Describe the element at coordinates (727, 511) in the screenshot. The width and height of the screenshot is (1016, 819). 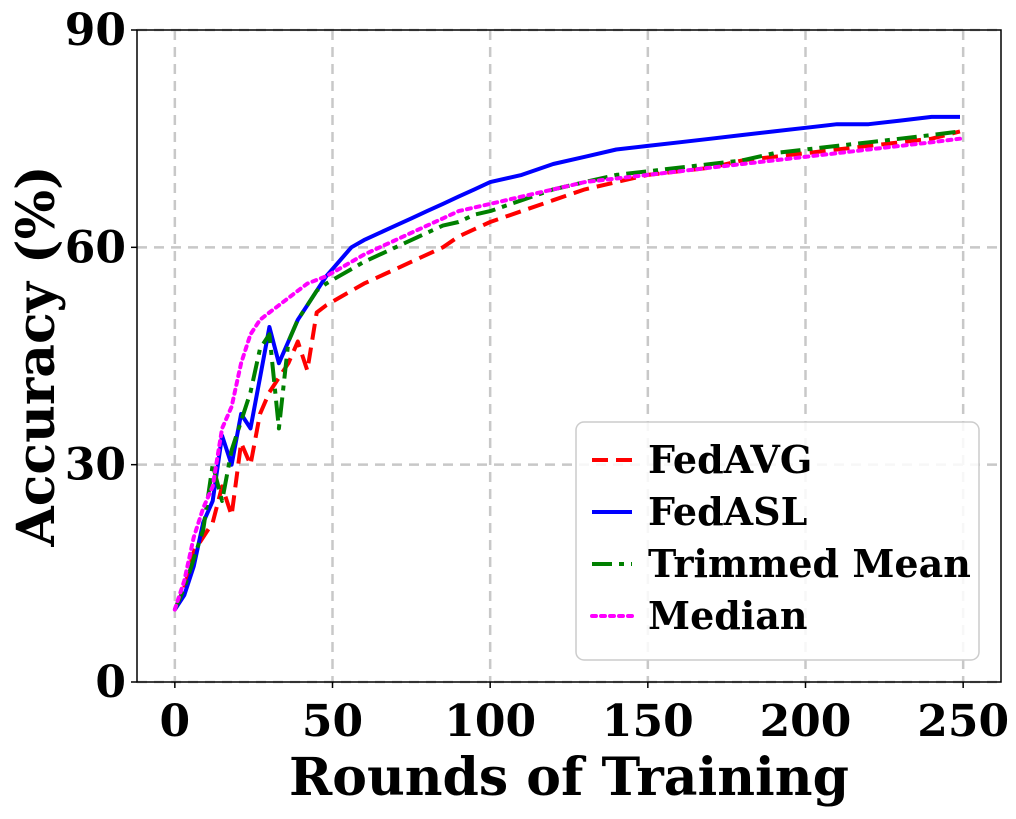
I see `legend-label-fedasl: FedASL` at that location.